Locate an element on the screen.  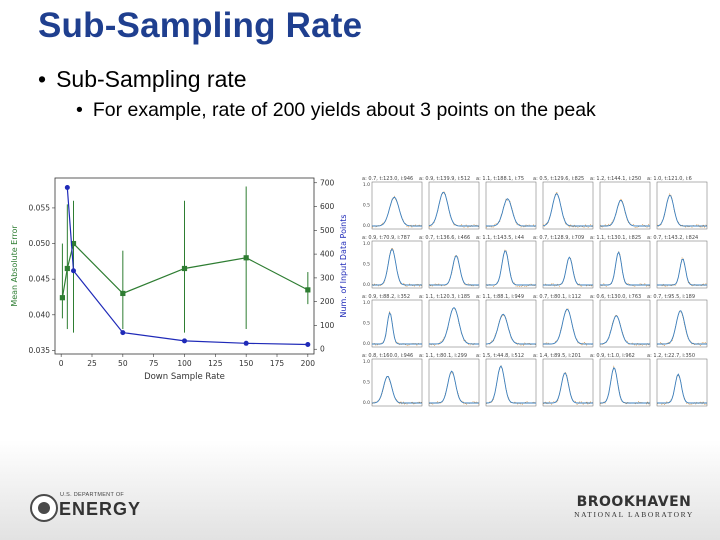
x-tick-label: 75 is located at coordinates (154, 363).